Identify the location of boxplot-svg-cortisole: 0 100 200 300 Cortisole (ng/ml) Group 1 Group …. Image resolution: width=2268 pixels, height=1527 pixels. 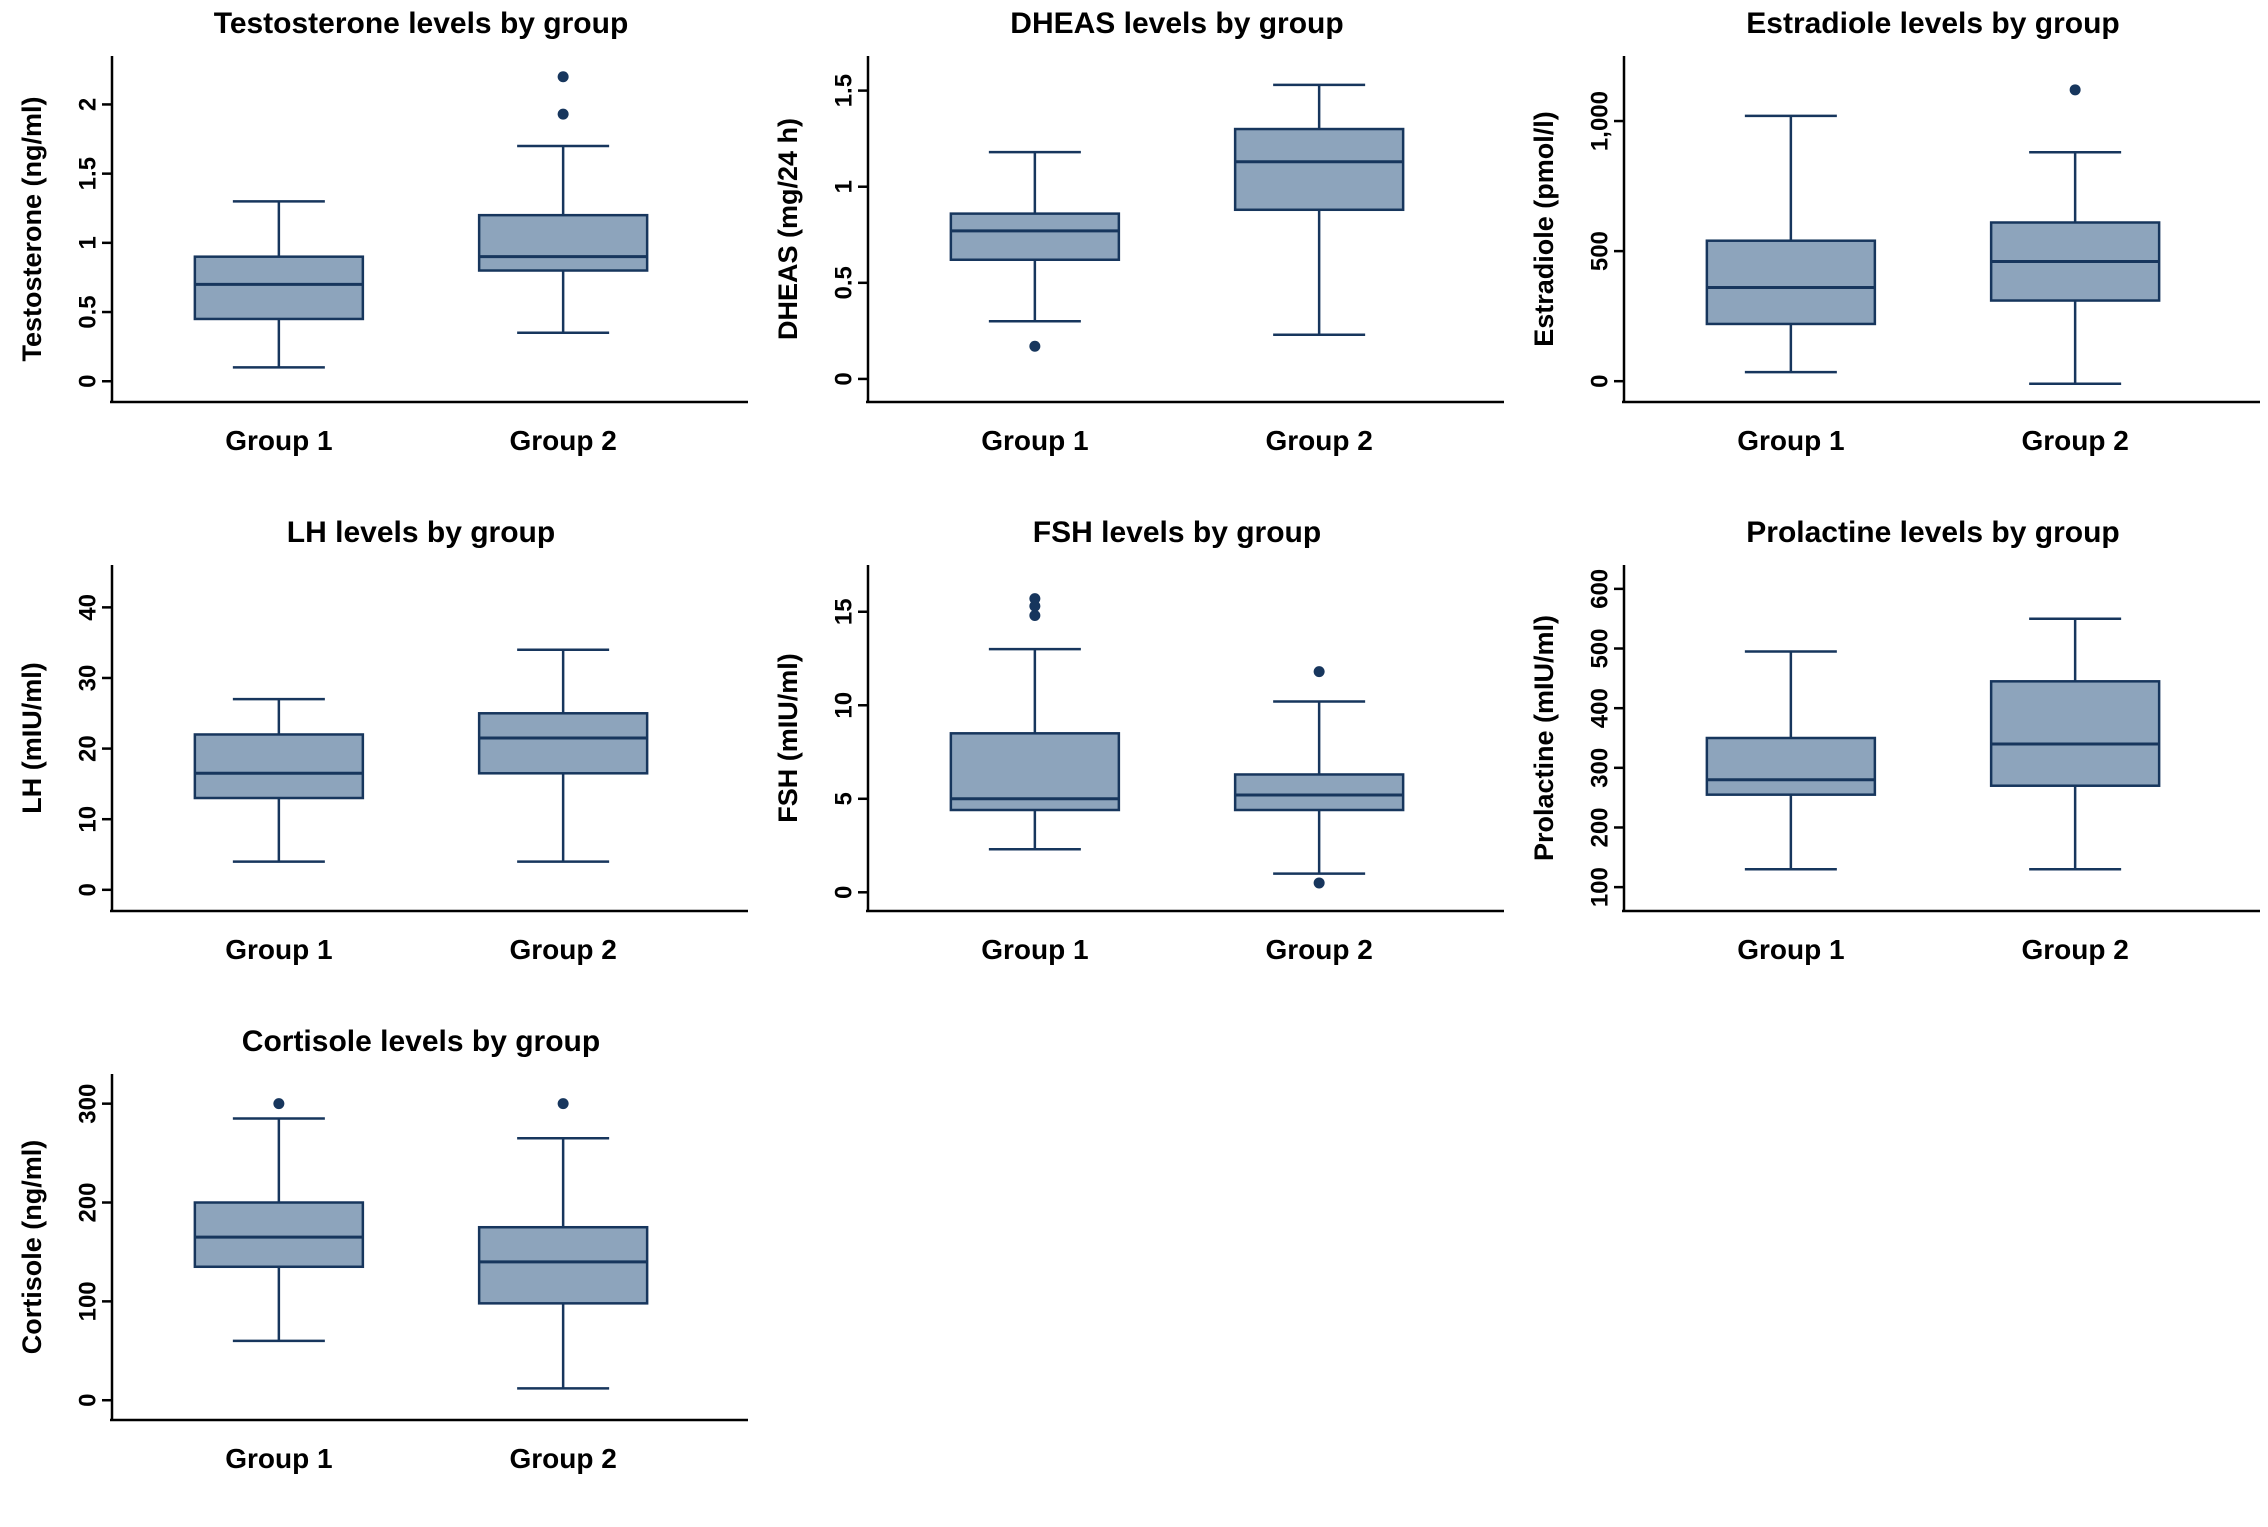
(382, 1274).